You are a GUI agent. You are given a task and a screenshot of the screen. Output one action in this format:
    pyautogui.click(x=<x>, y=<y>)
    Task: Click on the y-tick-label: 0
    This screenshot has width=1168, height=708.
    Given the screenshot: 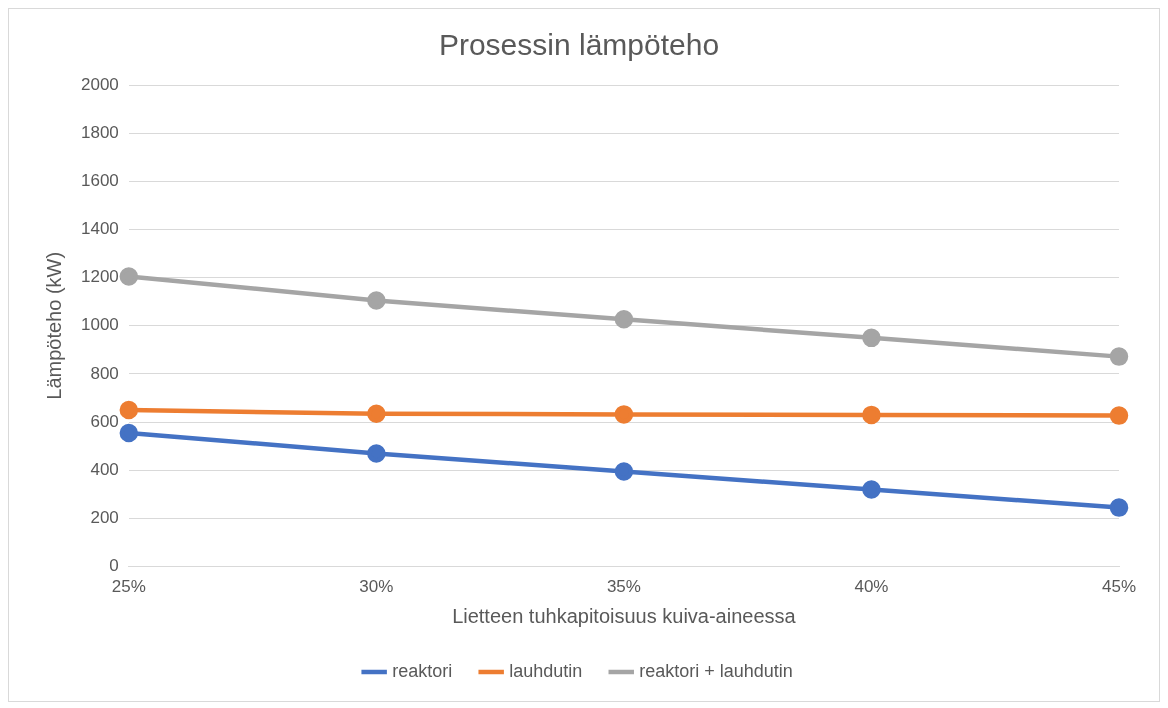 What is the action you would take?
    pyautogui.click(x=114, y=566)
    